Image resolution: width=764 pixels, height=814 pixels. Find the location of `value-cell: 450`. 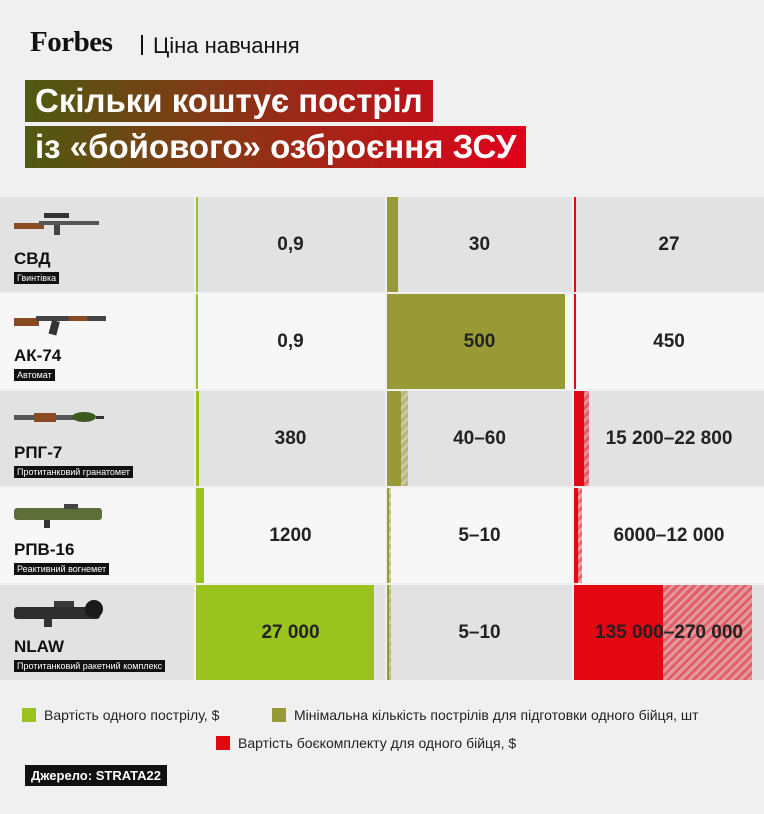

value-cell: 450 is located at coordinates (669, 341).